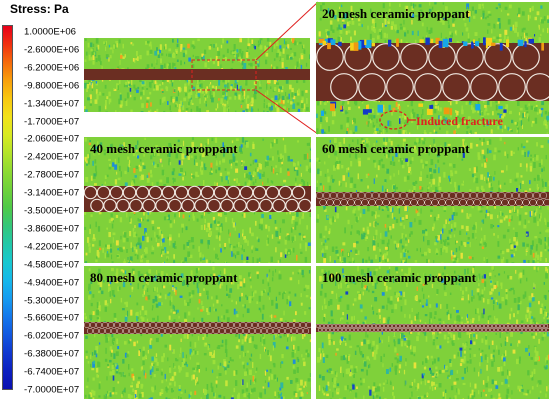  Describe the element at coordinates (197, 75) in the screenshot. I see `overview-plot` at that location.